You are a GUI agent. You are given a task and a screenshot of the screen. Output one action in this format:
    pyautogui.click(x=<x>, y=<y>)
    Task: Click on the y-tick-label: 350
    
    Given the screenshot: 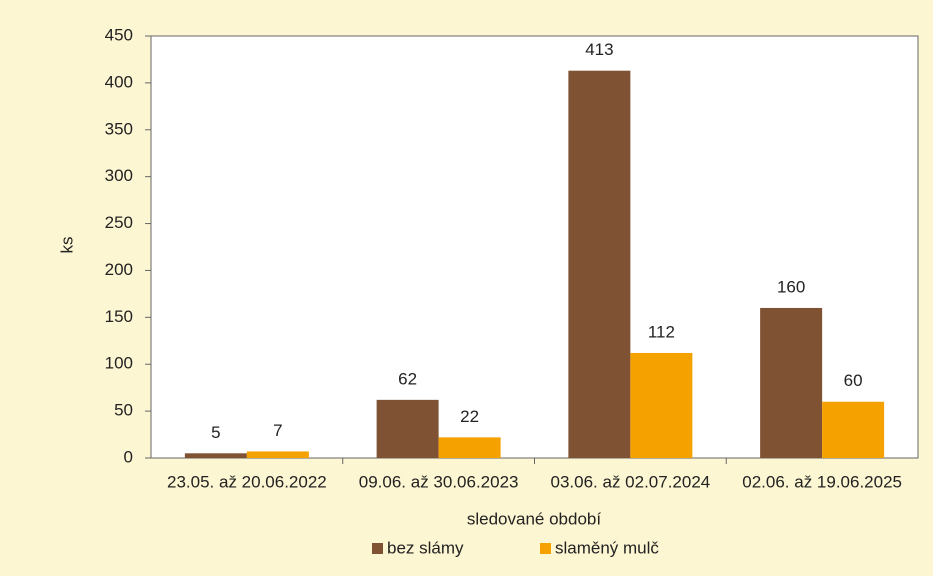 What is the action you would take?
    pyautogui.click(x=119, y=128)
    